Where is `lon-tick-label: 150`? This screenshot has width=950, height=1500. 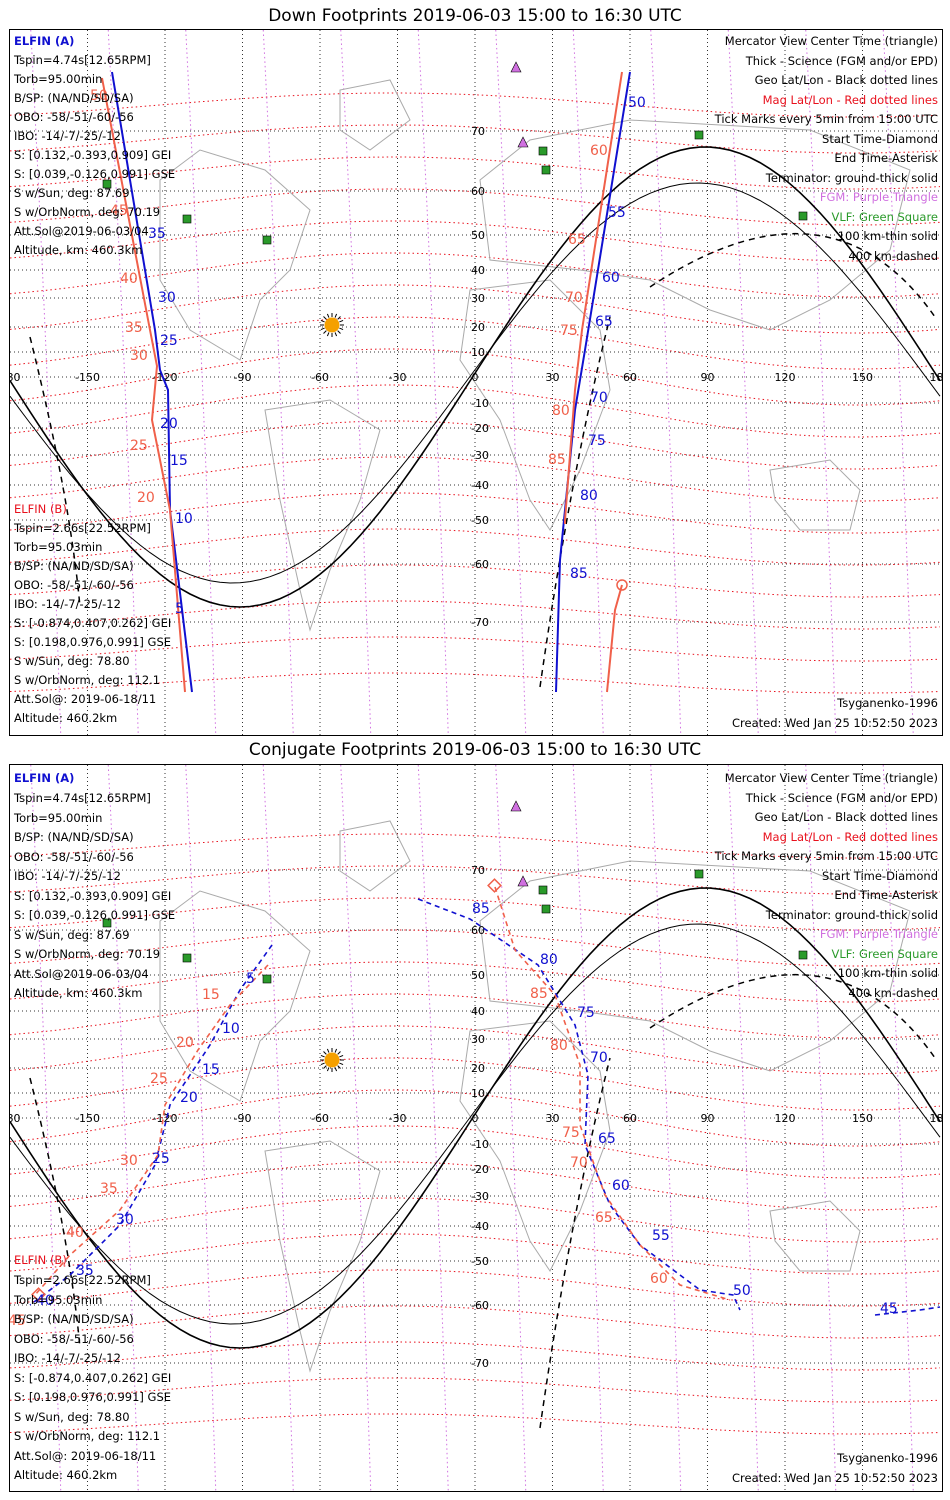 lon-tick-label: 150 is located at coordinates (862, 1118).